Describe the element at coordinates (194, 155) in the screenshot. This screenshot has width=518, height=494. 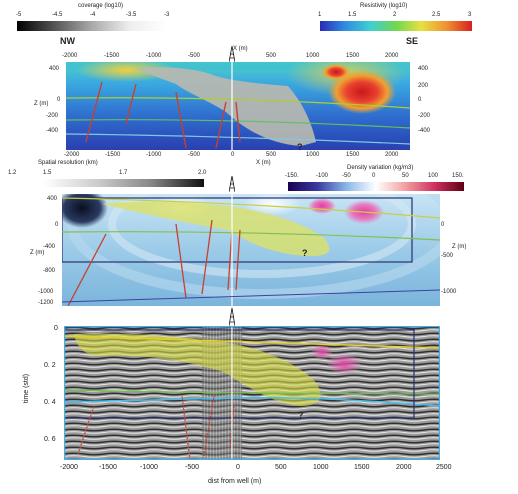
I see `x-tick-bottom: -500` at that location.